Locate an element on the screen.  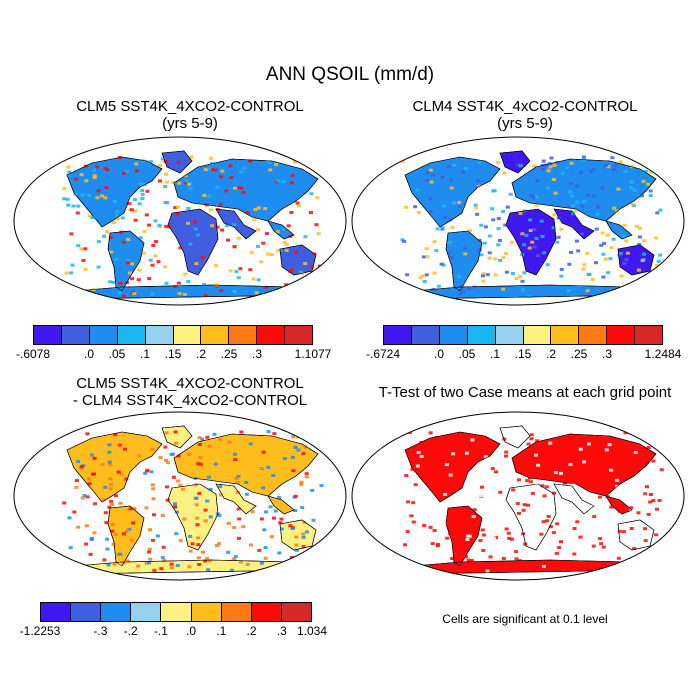
map-border is located at coordinates (180, 221).